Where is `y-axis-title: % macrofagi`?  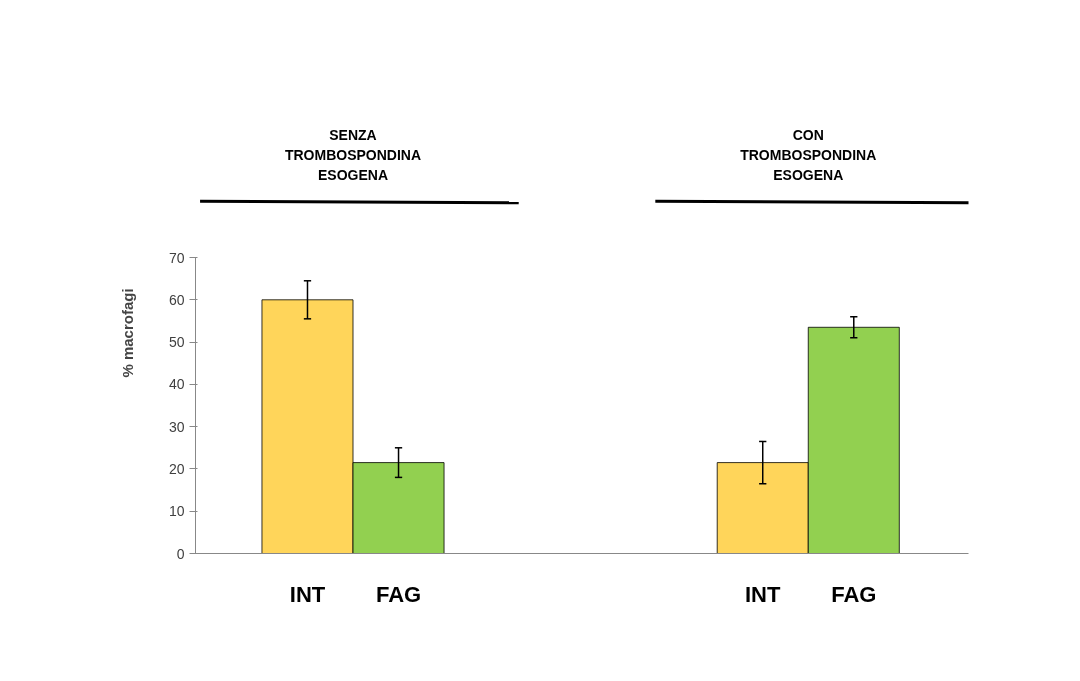 y-axis-title: % macrofagi is located at coordinates (127, 333).